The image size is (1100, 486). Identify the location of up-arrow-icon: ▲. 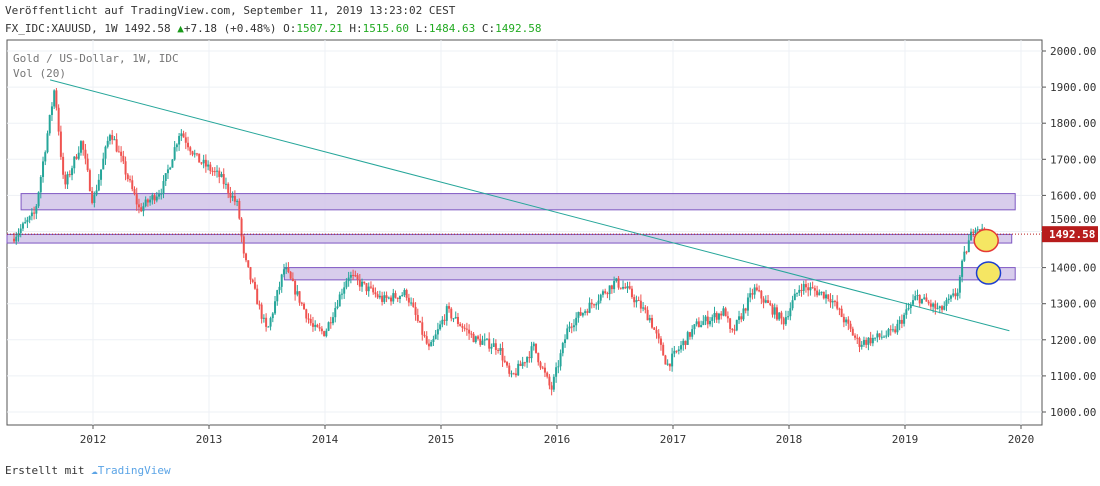
(180, 28).